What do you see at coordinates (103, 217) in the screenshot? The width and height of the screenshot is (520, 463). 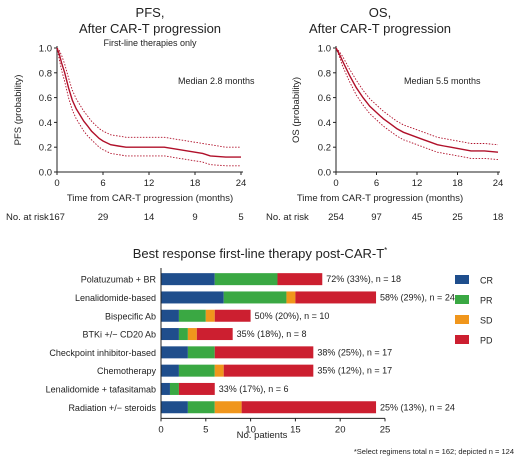 I see `pfs-at-risk-value: 29` at bounding box center [103, 217].